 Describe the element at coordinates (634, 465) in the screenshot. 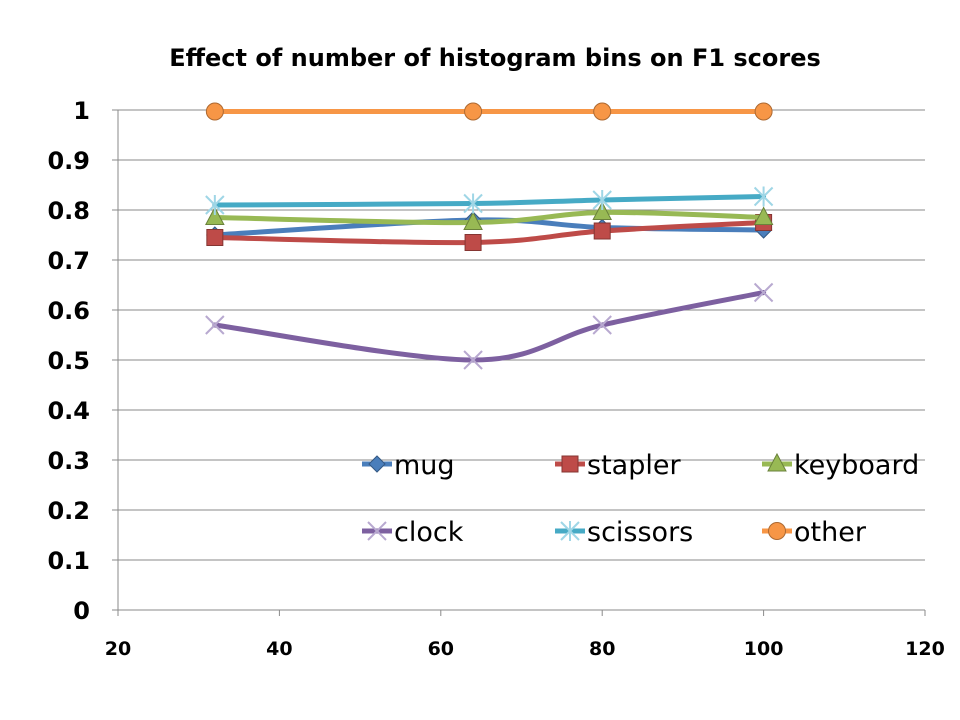

I see `legend-label: stapler` at that location.